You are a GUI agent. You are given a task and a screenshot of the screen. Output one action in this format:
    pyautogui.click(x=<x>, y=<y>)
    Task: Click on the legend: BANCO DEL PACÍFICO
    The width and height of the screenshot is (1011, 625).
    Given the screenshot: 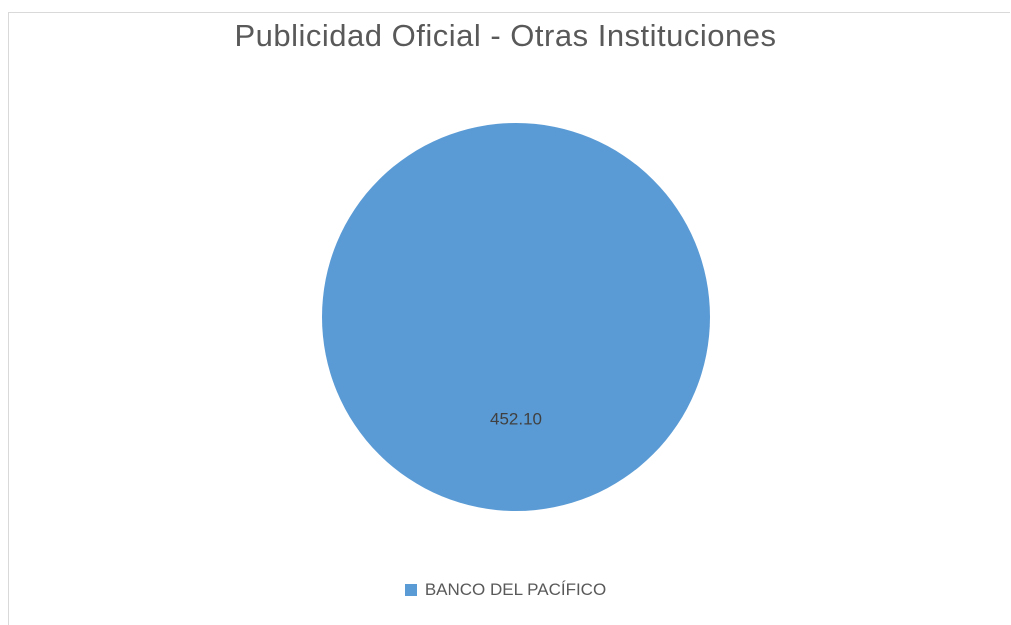 What is the action you would take?
    pyautogui.click(x=505, y=590)
    